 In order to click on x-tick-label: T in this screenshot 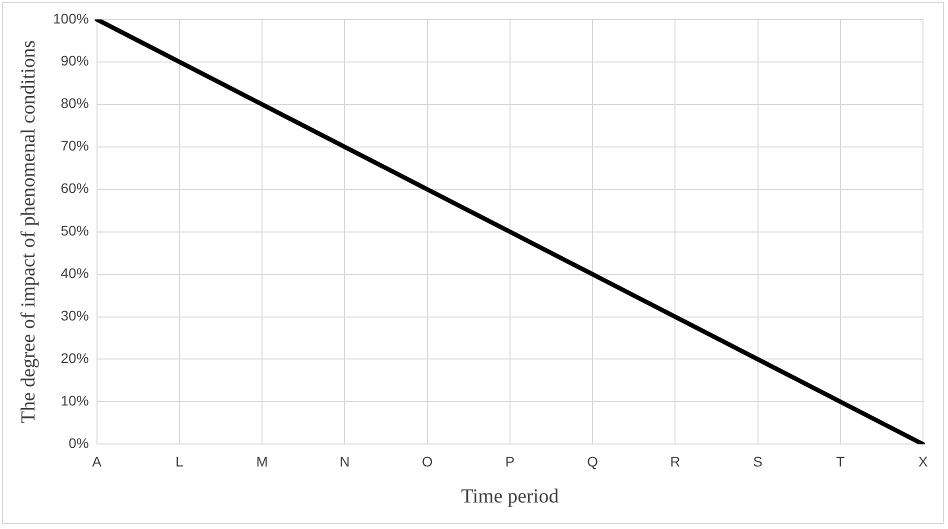, I will do `click(841, 461)`.